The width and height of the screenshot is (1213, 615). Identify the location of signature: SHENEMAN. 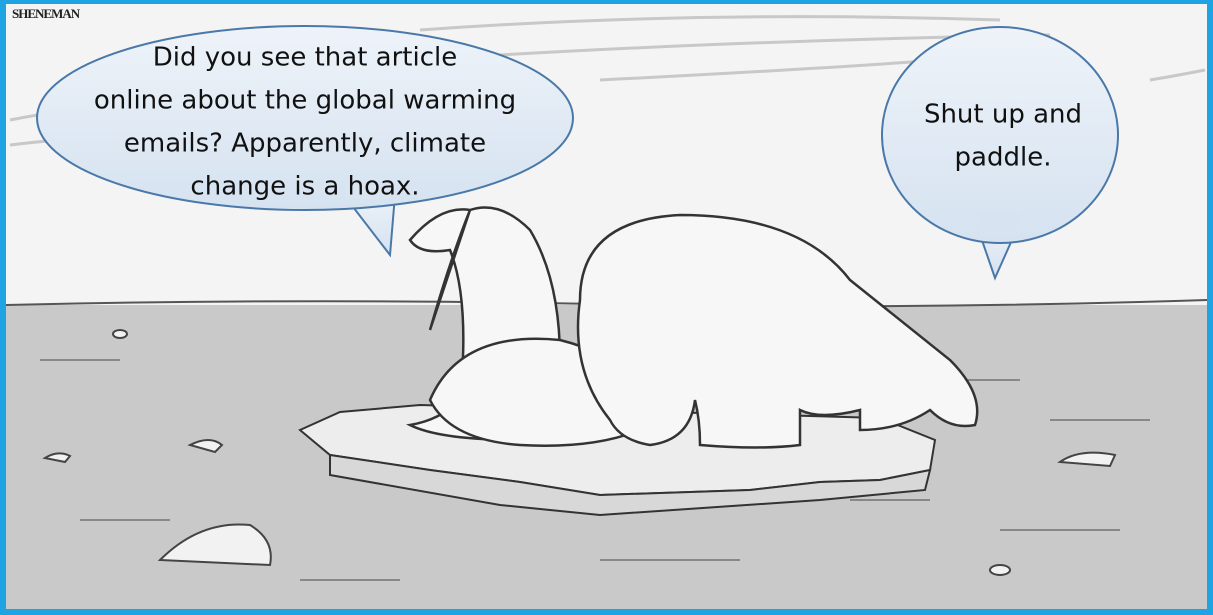
(46, 13).